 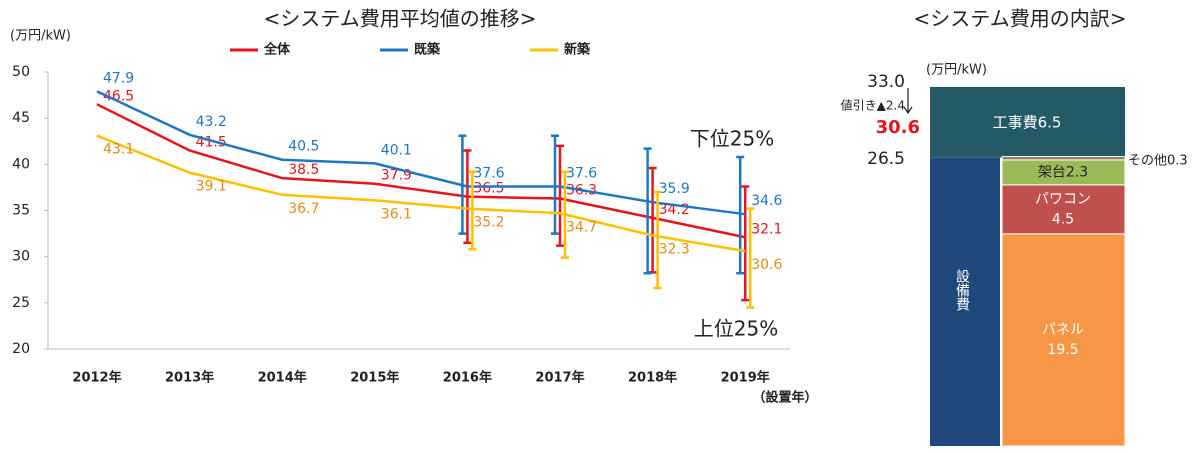 I want to click on segment-label: 工事費6.5, so click(x=1027, y=122).